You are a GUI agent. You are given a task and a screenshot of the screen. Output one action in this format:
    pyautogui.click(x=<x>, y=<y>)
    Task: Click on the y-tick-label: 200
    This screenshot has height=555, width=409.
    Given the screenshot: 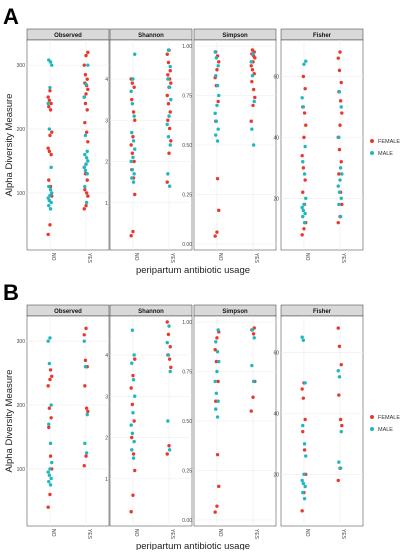 What is the action you would take?
    pyautogui.click(x=21, y=406)
    